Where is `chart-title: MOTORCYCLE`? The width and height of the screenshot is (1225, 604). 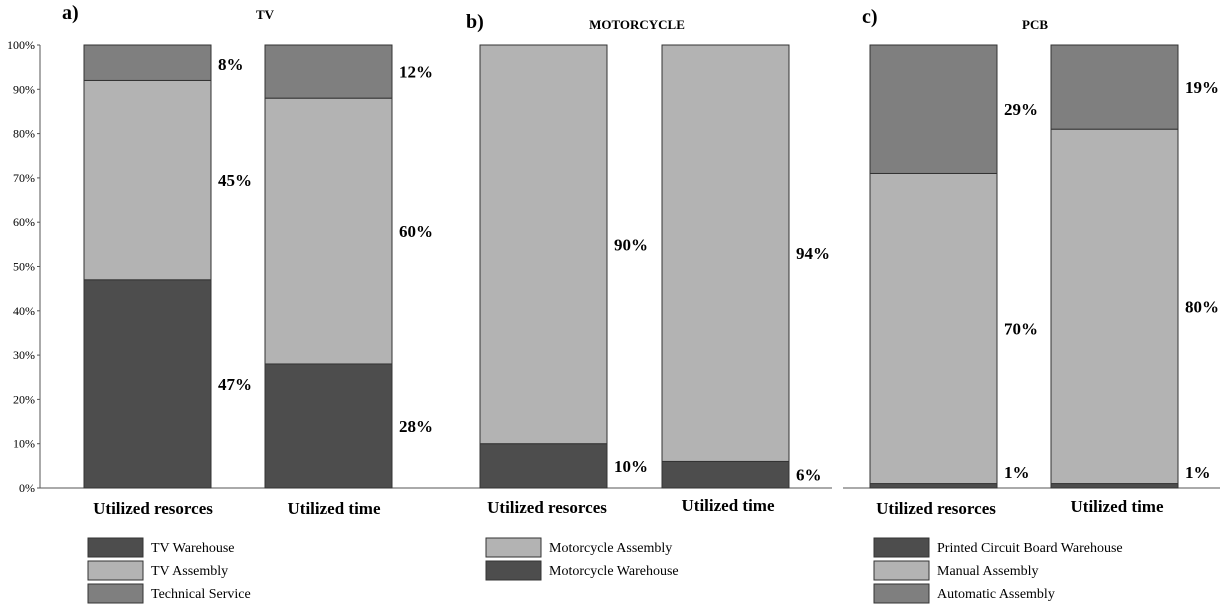
chart-title: MOTORCYCLE is located at coordinates (637, 24).